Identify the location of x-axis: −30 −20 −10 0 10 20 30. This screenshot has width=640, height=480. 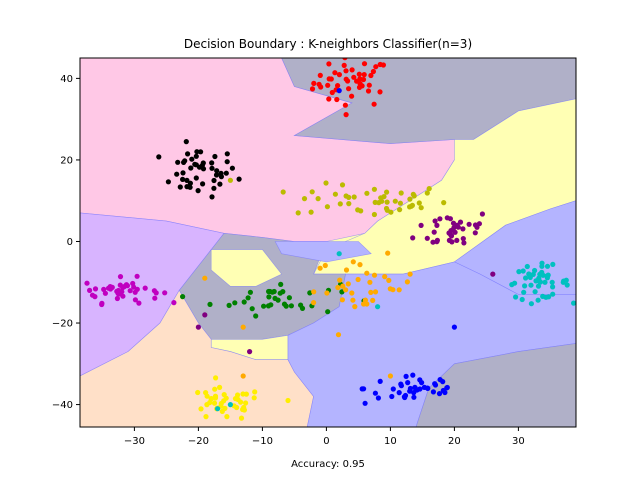
(324, 437).